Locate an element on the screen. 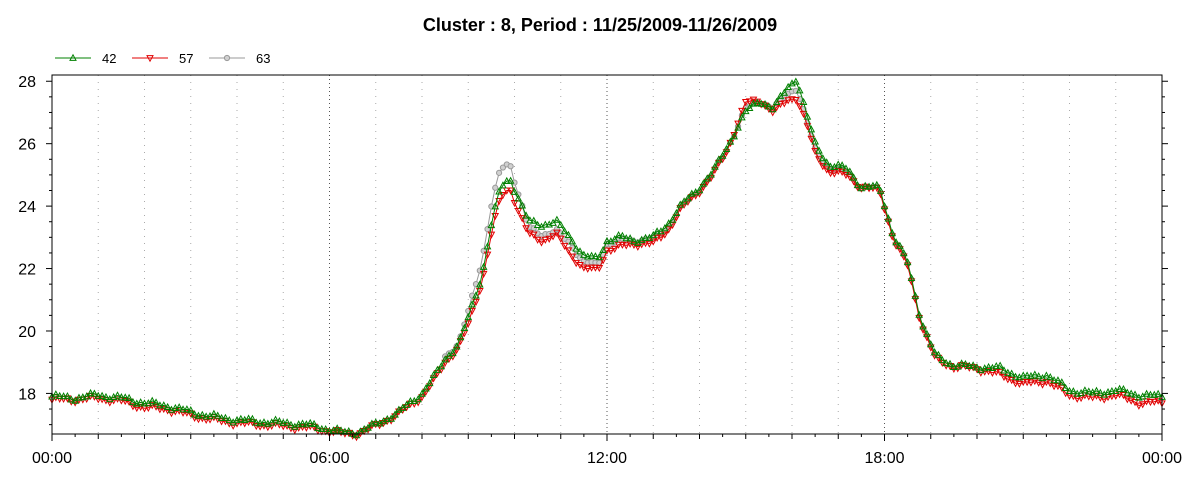 This screenshot has width=1200, height=480. legend: 42 57 63 is located at coordinates (162, 58).